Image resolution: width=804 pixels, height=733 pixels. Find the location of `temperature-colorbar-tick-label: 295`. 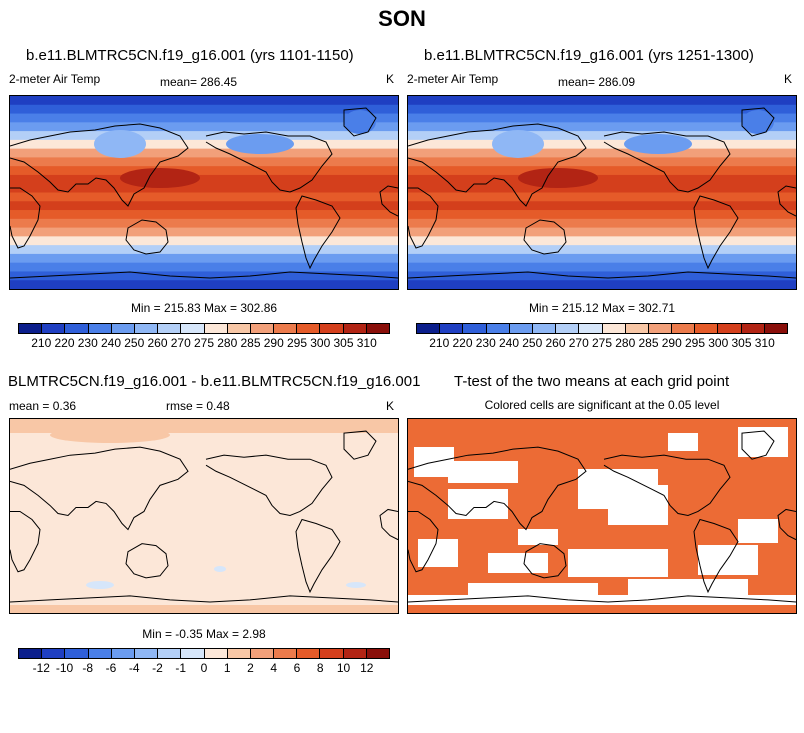

temperature-colorbar-tick-label: 295 is located at coordinates (695, 343).